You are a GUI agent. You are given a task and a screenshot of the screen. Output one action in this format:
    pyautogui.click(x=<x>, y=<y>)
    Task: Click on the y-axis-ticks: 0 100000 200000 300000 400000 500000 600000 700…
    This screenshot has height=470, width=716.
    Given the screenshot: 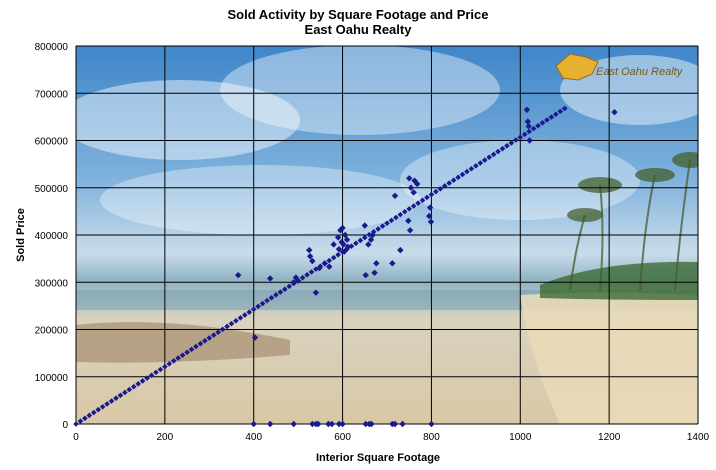 What is the action you would take?
    pyautogui.click(x=52, y=236)
    